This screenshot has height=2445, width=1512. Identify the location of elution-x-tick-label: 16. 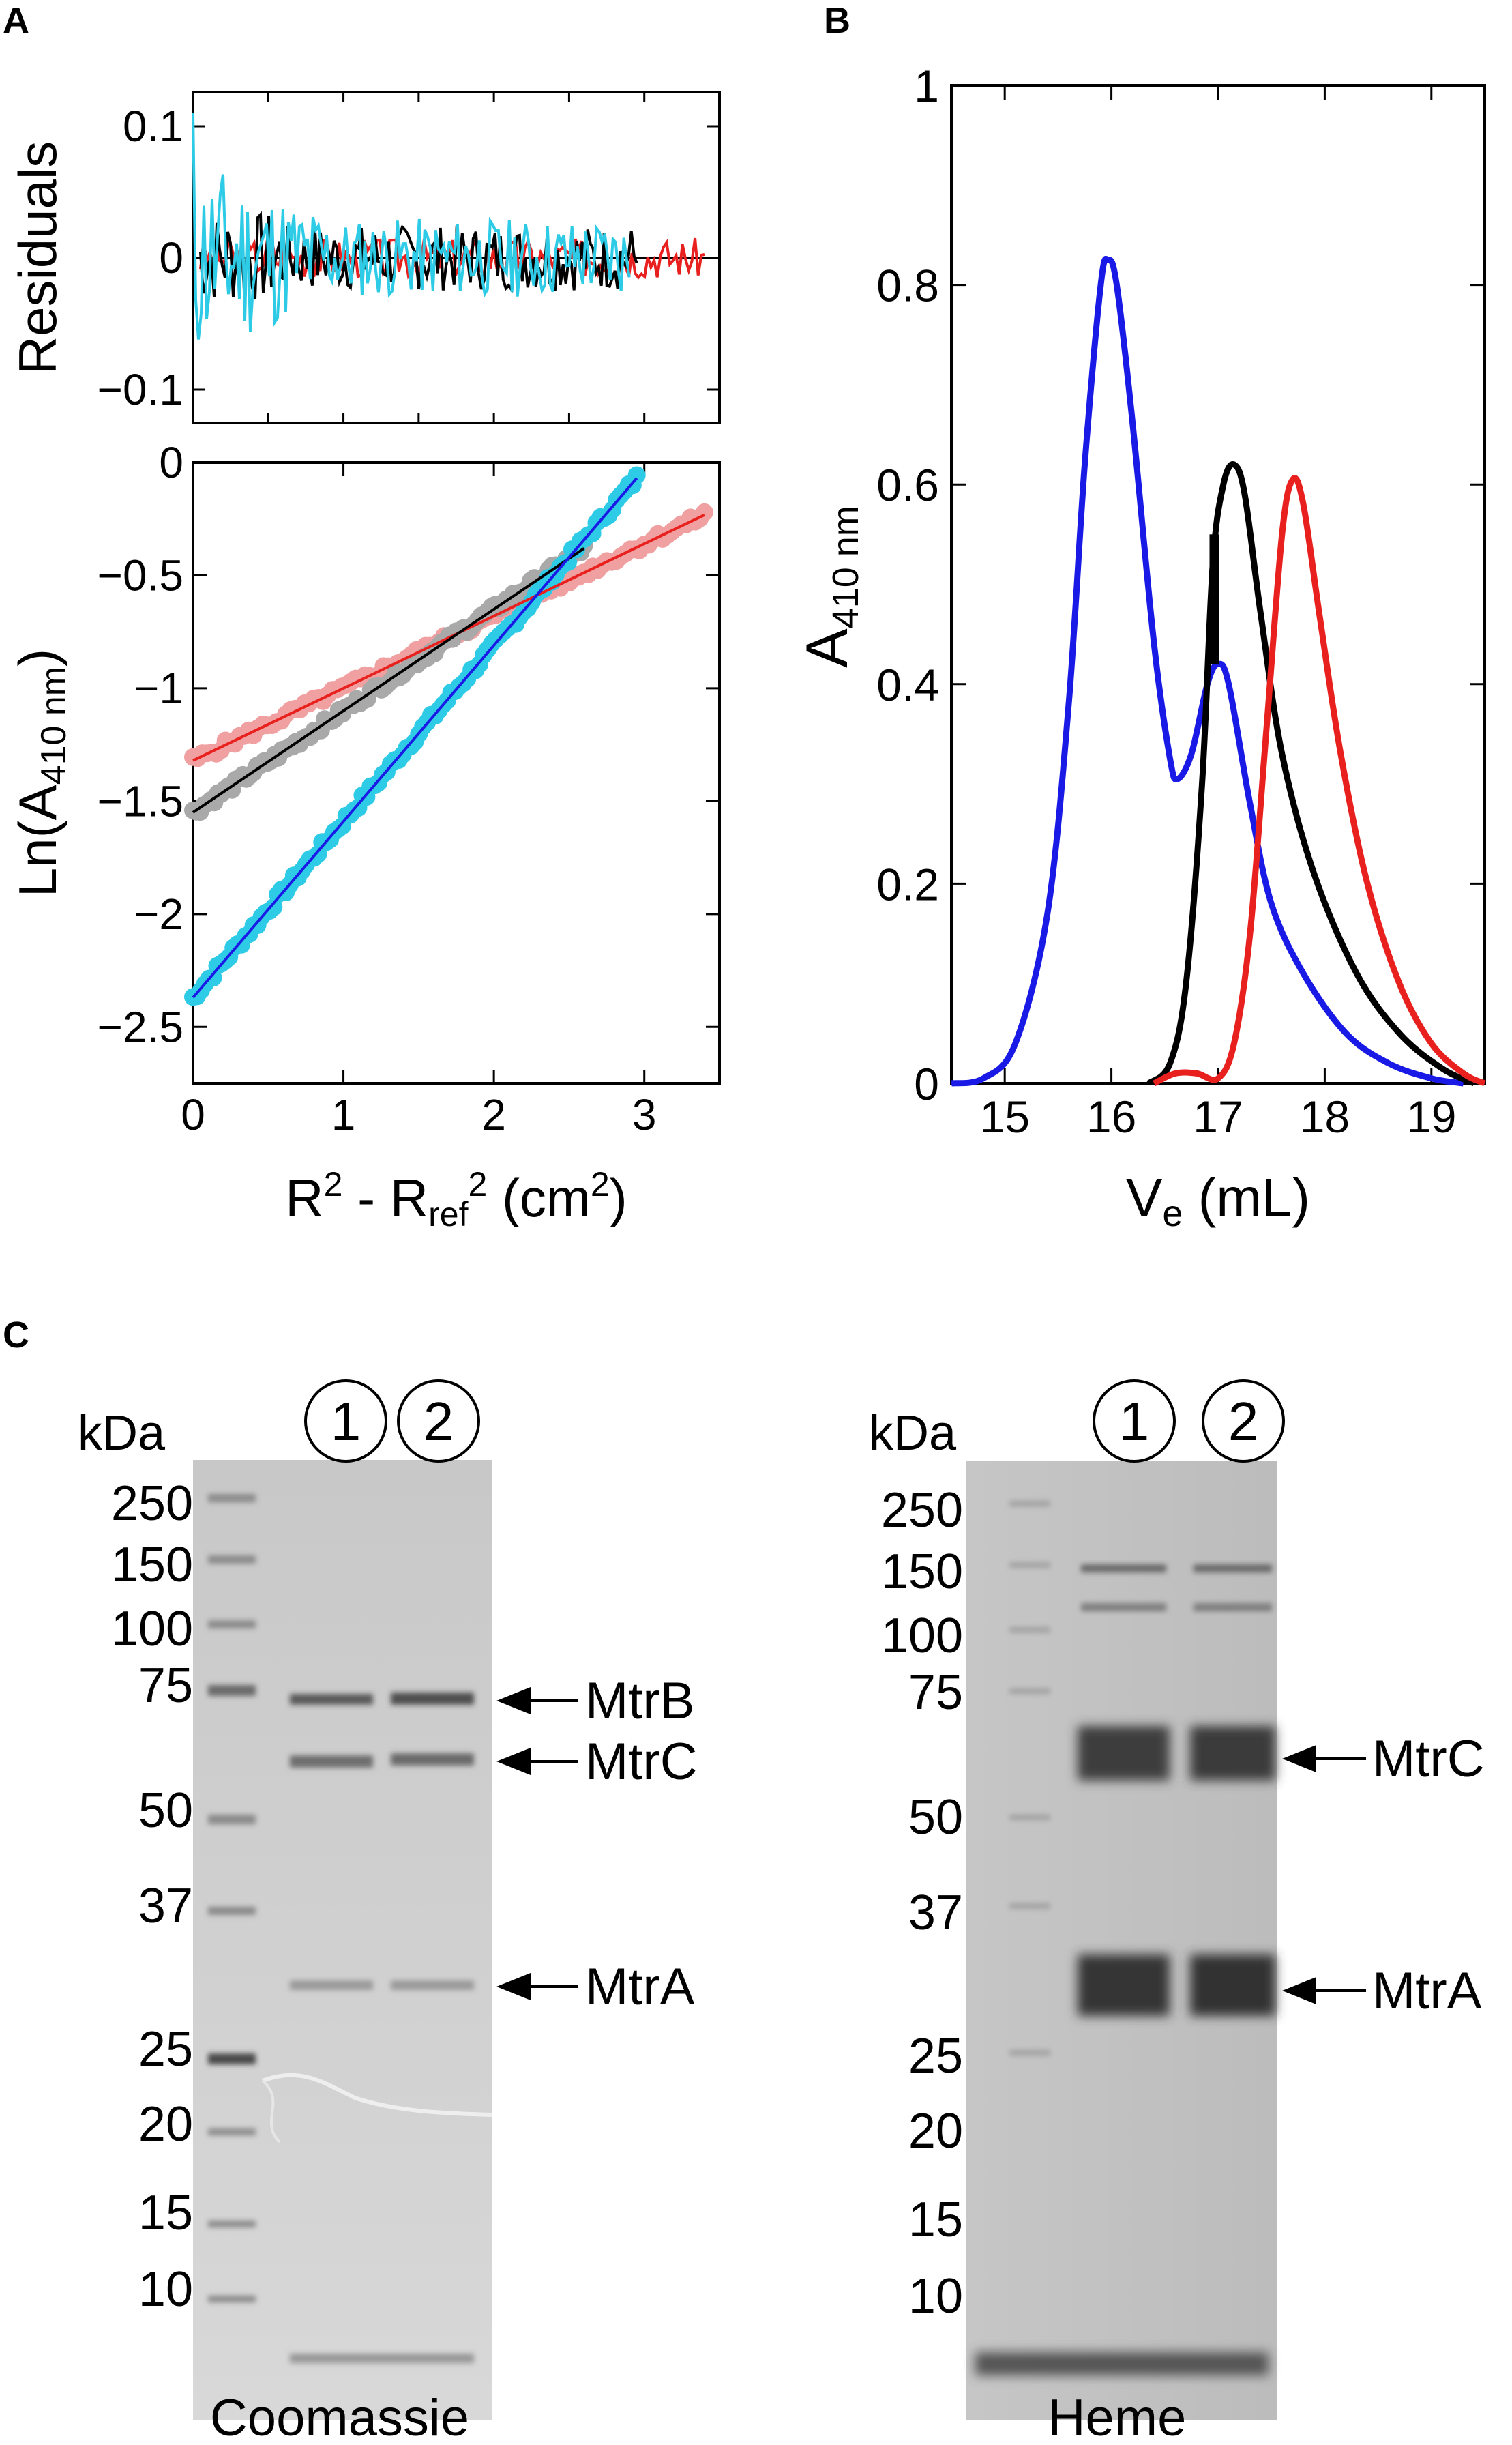
(1111, 1117).